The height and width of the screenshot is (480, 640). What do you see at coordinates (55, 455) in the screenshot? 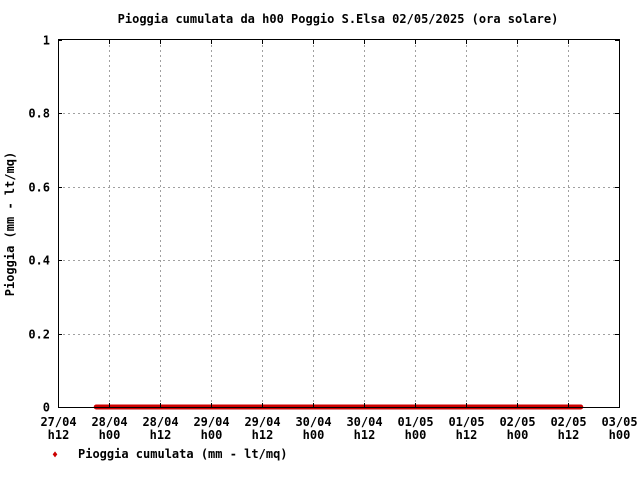
I see `legend-marker: ♦` at bounding box center [55, 455].